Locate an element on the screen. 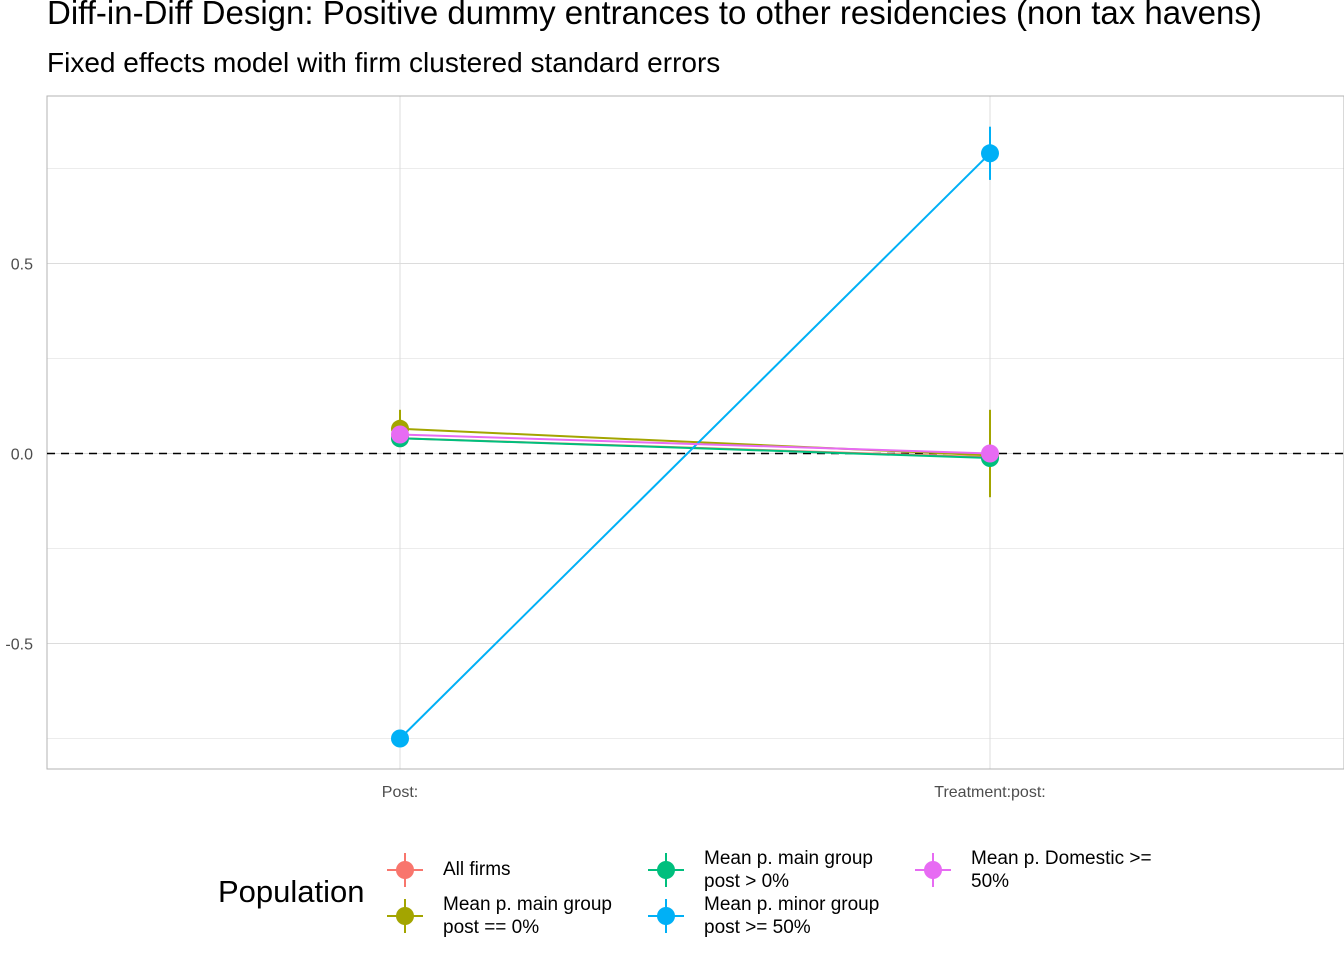  y-tick-label: -0.5 is located at coordinates (19, 645).